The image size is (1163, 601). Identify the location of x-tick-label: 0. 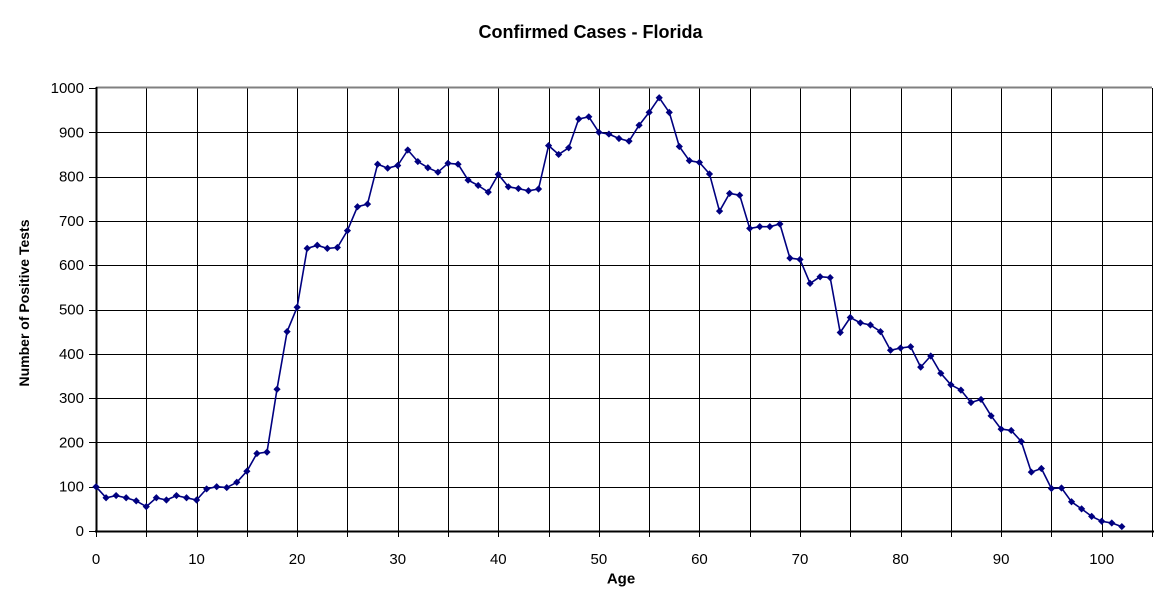
(96, 559).